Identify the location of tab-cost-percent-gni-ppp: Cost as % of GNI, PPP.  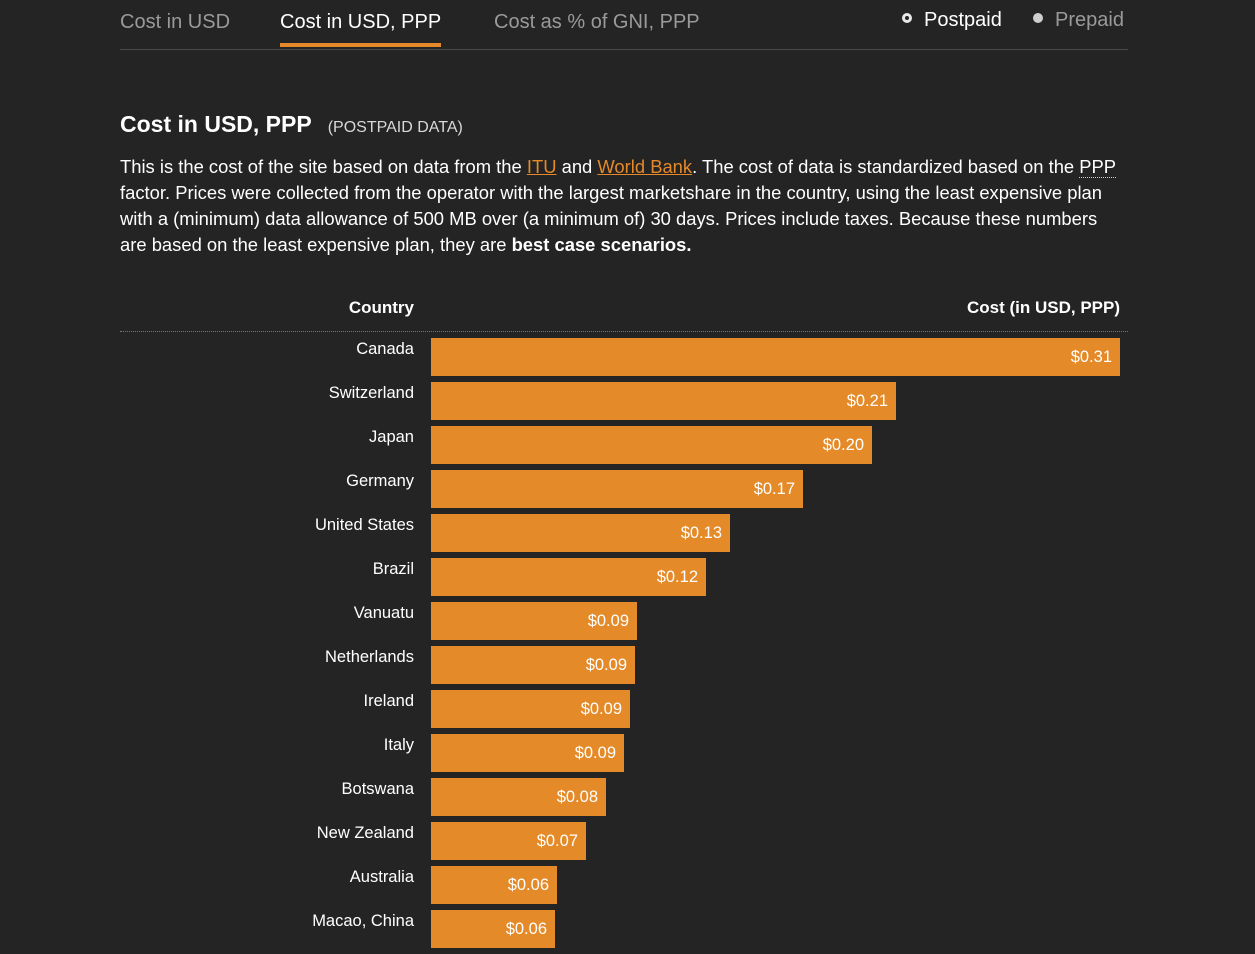
(597, 22).